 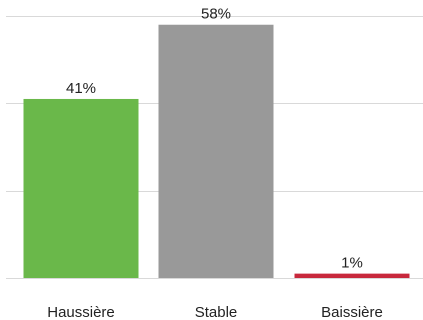 What do you see at coordinates (81, 88) in the screenshot?
I see `value-label-1: 41%` at bounding box center [81, 88].